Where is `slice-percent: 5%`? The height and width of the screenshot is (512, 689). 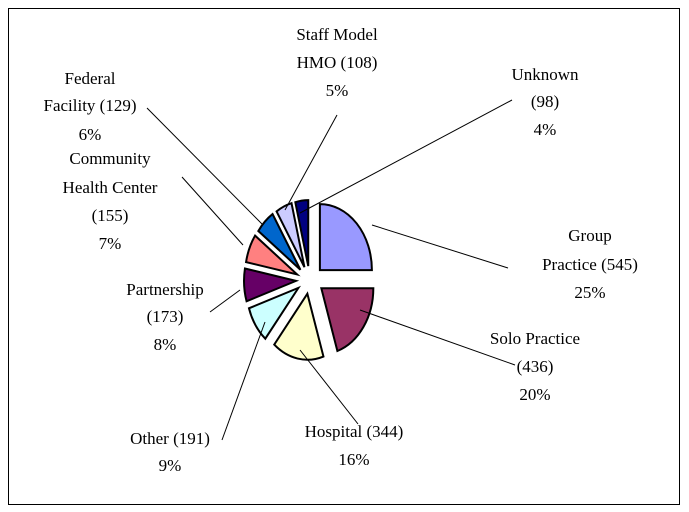 slice-percent: 5% is located at coordinates (337, 90).